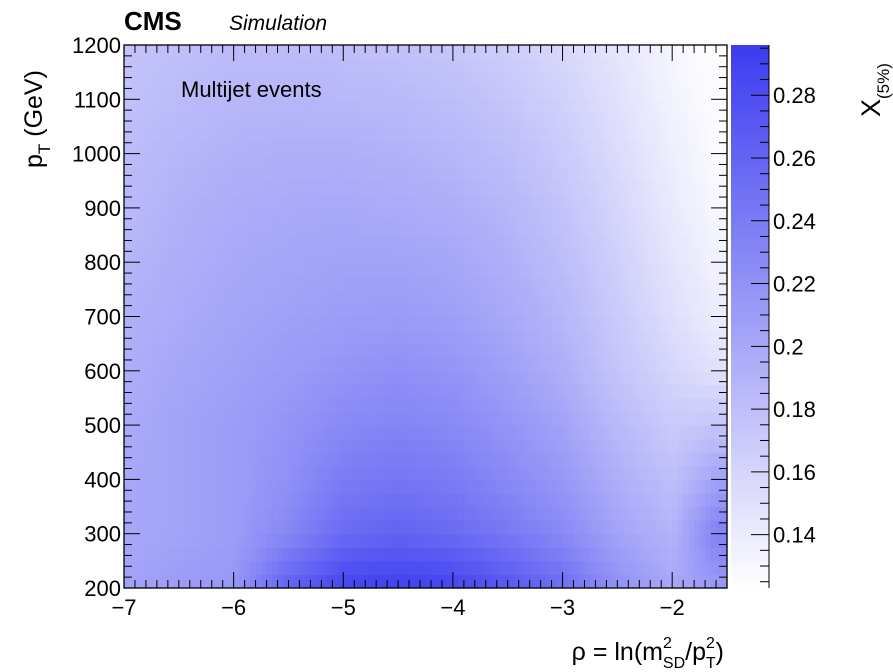  What do you see at coordinates (750, 541) in the screenshot?
I see `colorbar-segment` at bounding box center [750, 541].